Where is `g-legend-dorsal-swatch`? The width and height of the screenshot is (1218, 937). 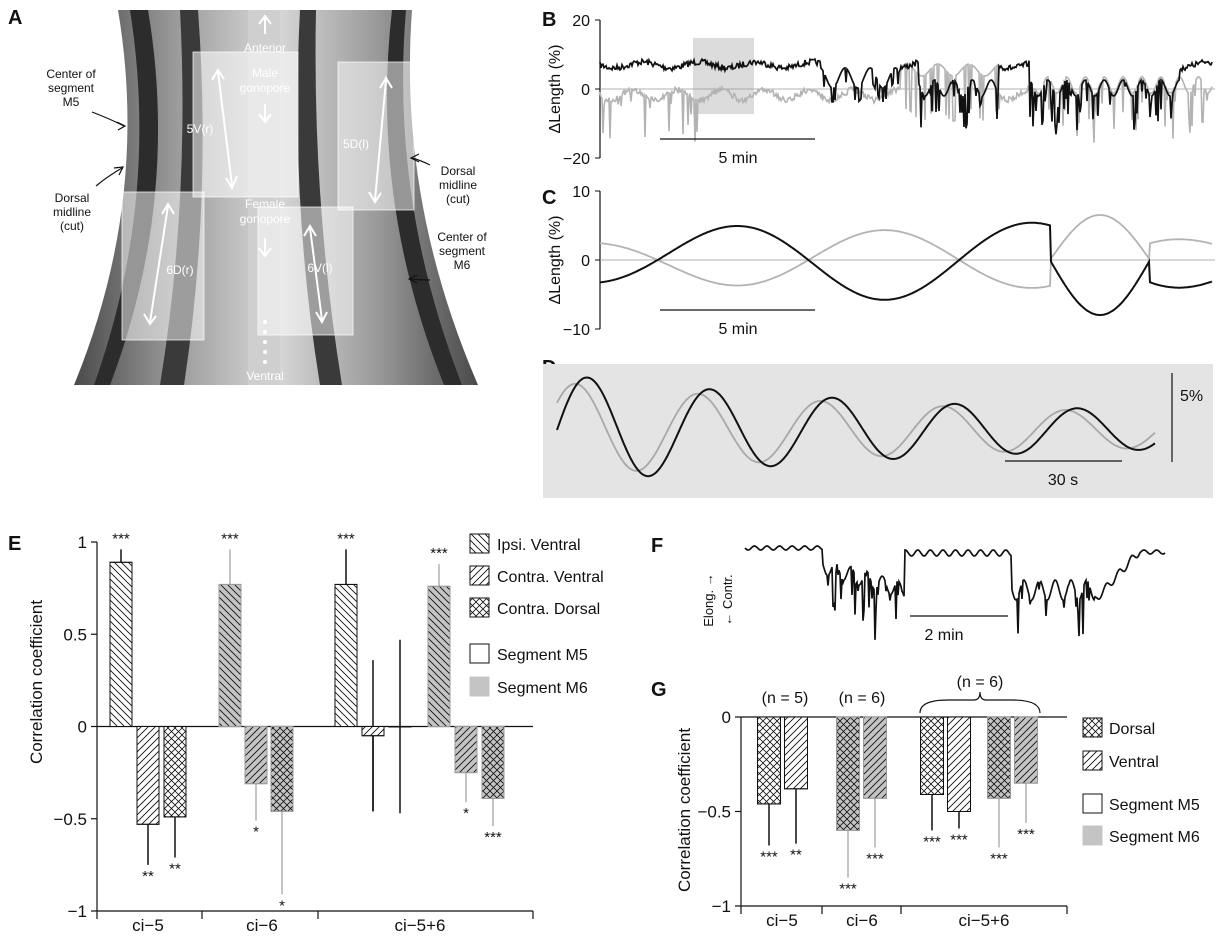 g-legend-dorsal-swatch is located at coordinates (1092, 727).